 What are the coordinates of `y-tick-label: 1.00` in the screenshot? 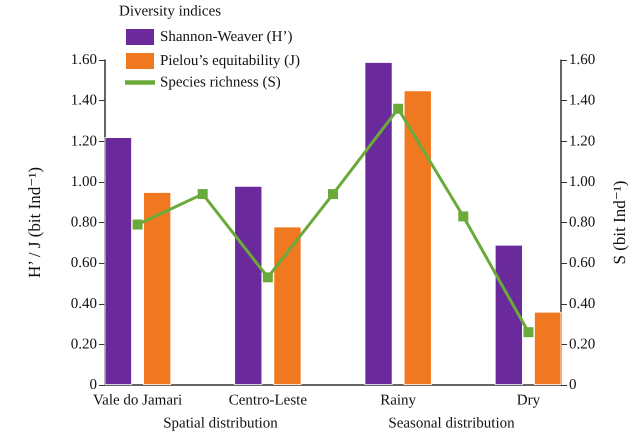 It's located at (83, 182).